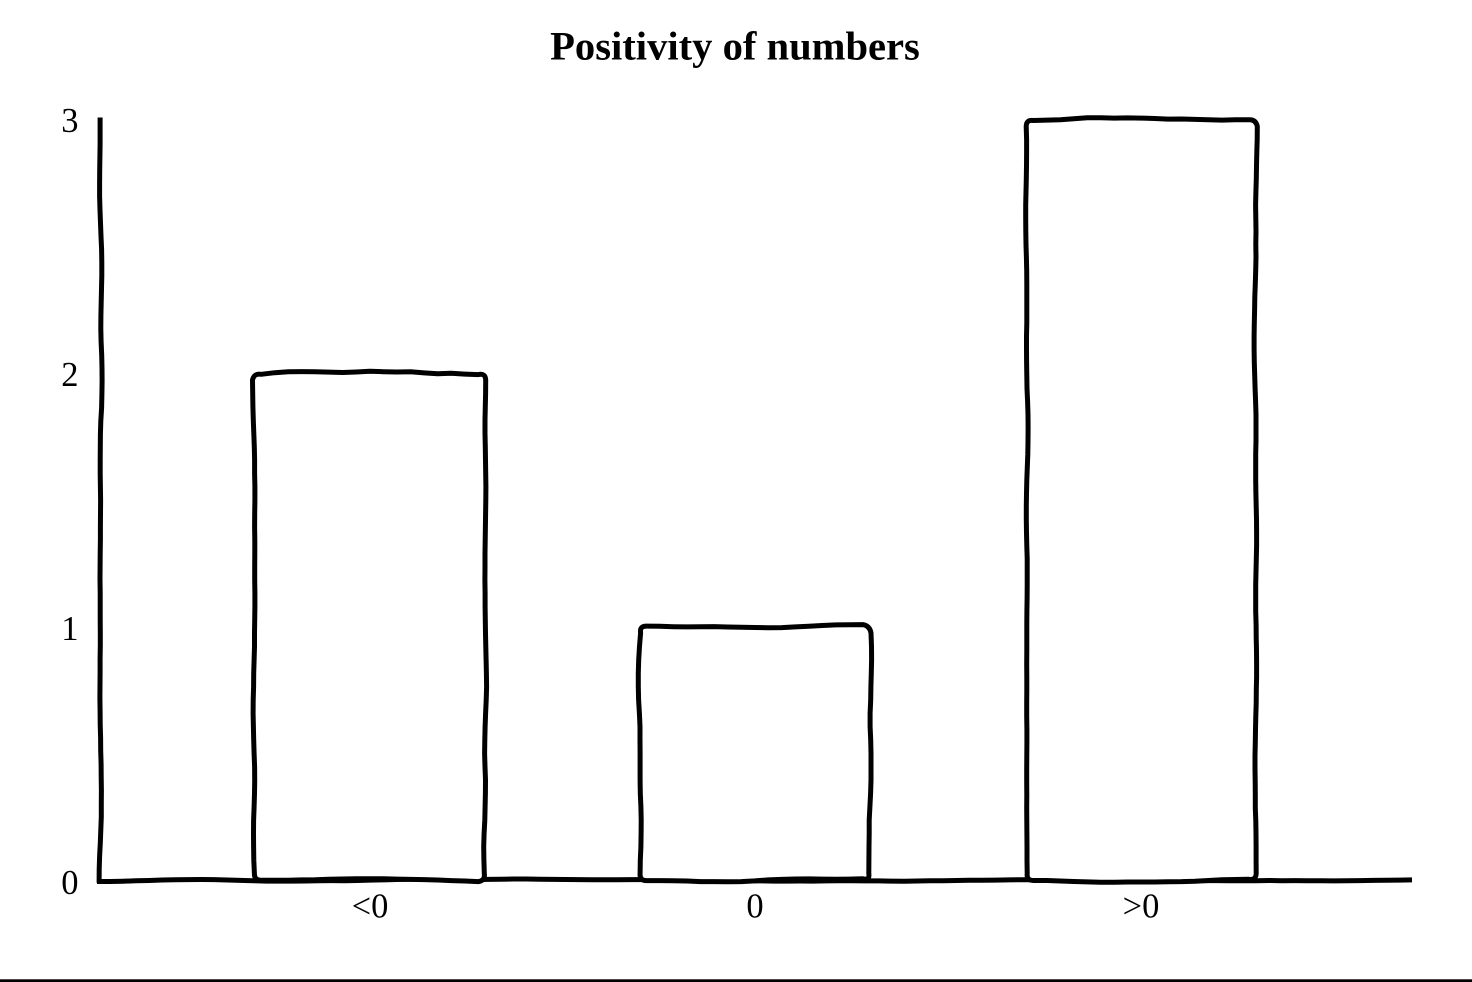 This screenshot has height=982, width=1472. I want to click on svg-text: >0, so click(1141, 907).